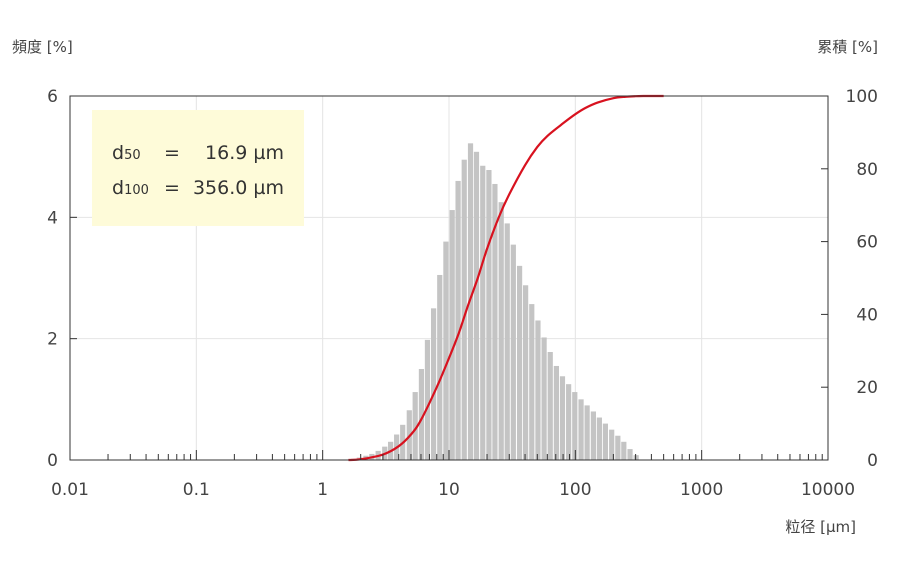 The height and width of the screenshot is (570, 900). I want to click on y-right-axis-title: 累積 [%], so click(847, 47).